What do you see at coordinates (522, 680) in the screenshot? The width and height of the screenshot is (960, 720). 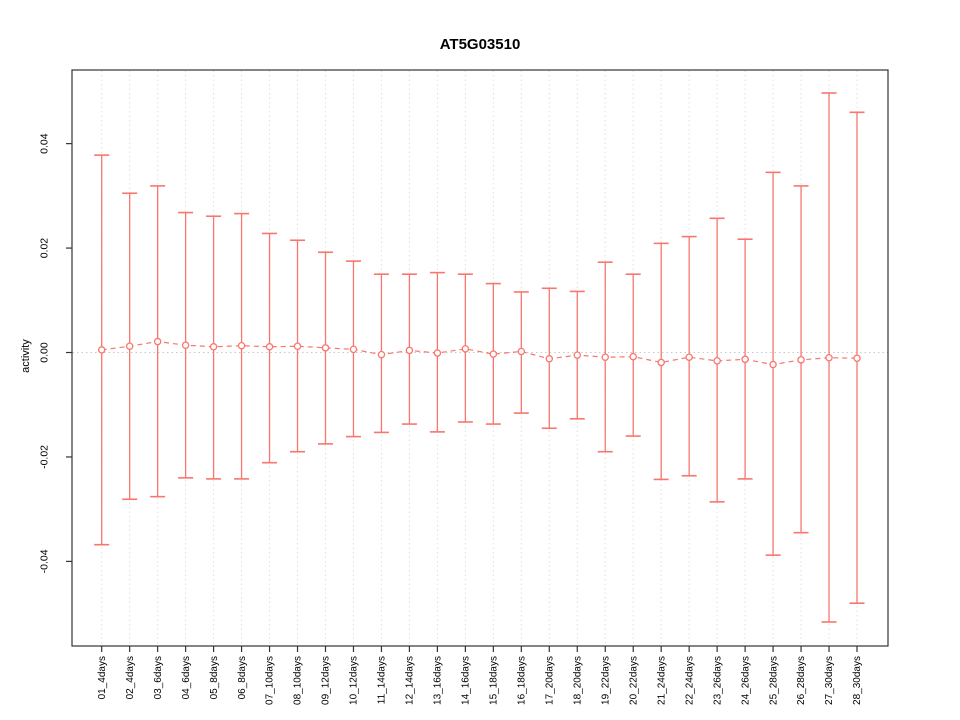 I see `x-tick-label: 16_18days` at bounding box center [522, 680].